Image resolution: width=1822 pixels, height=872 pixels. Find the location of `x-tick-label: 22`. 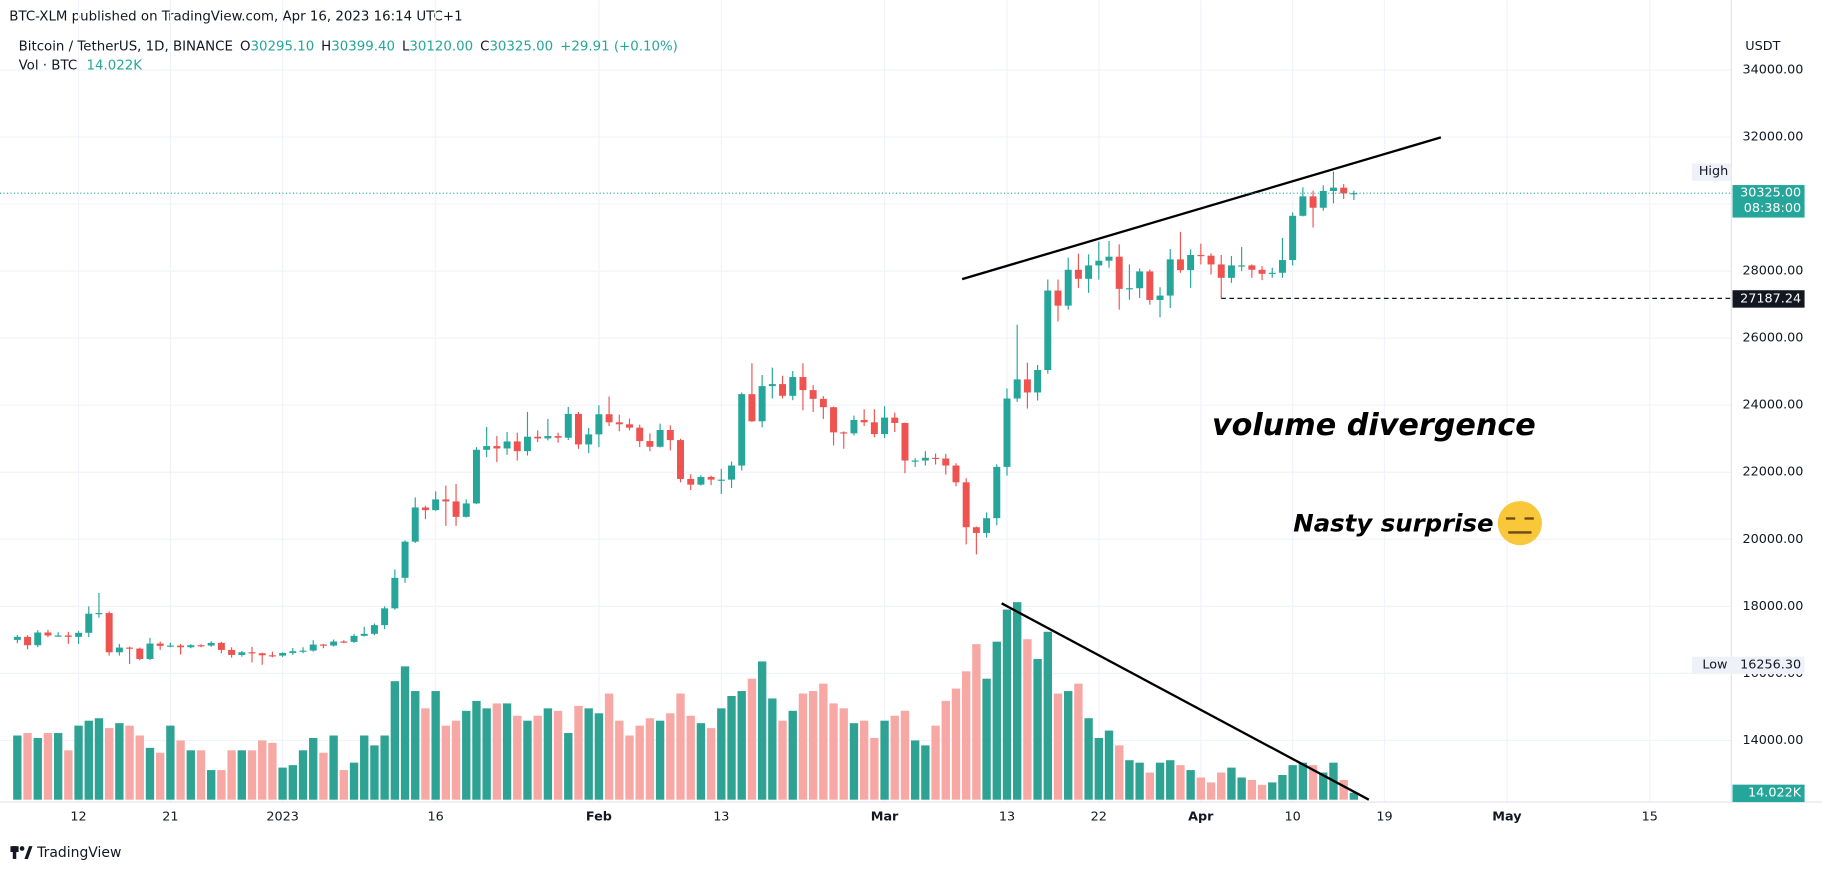

x-tick-label: 22 is located at coordinates (1099, 817).